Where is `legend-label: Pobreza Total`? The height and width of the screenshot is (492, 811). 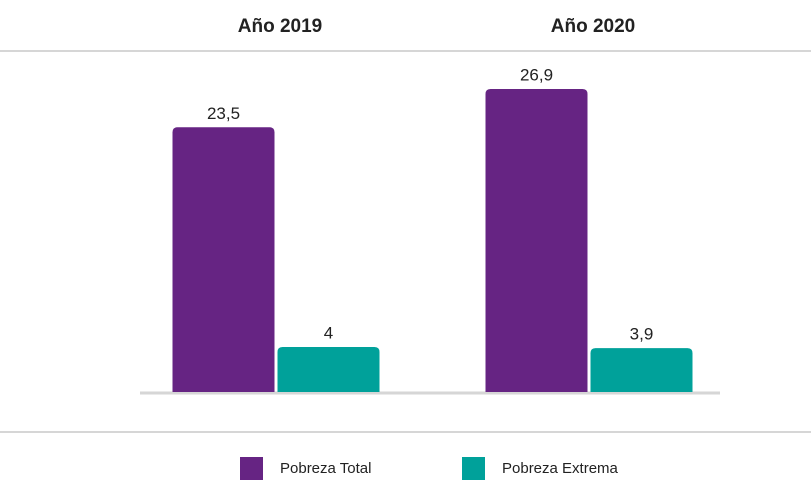
legend-label: Pobreza Total is located at coordinates (325, 468).